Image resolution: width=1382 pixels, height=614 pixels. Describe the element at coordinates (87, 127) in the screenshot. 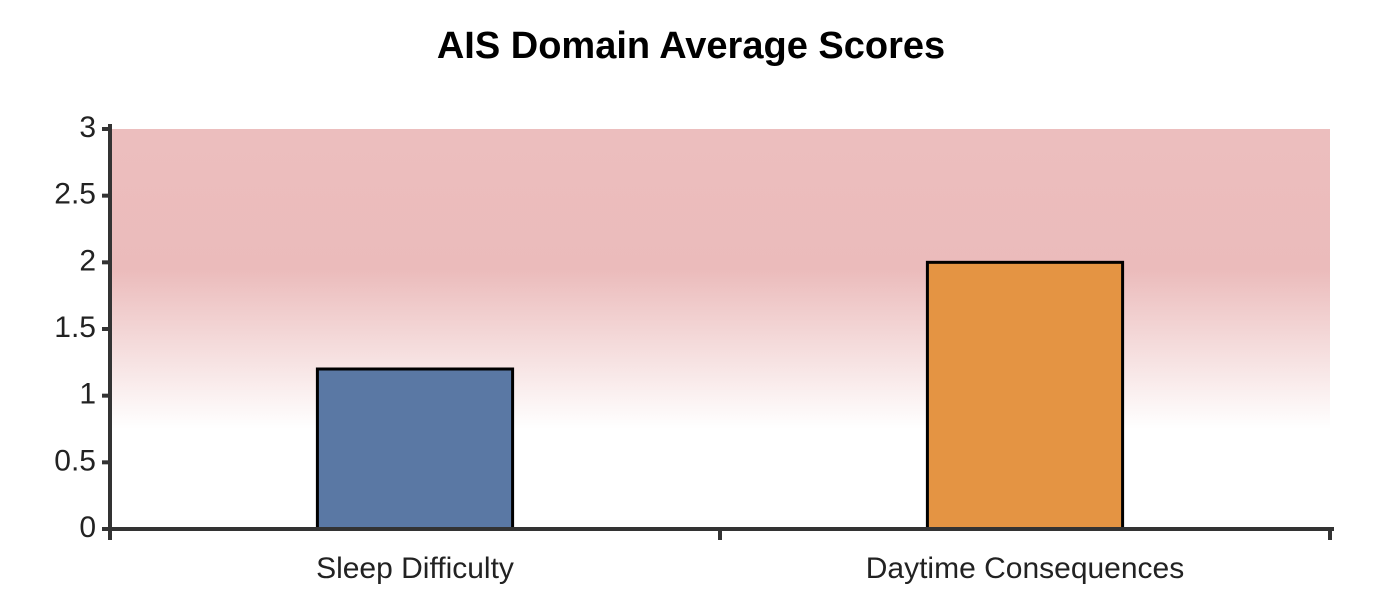

I see `y-tick-label: 3` at that location.